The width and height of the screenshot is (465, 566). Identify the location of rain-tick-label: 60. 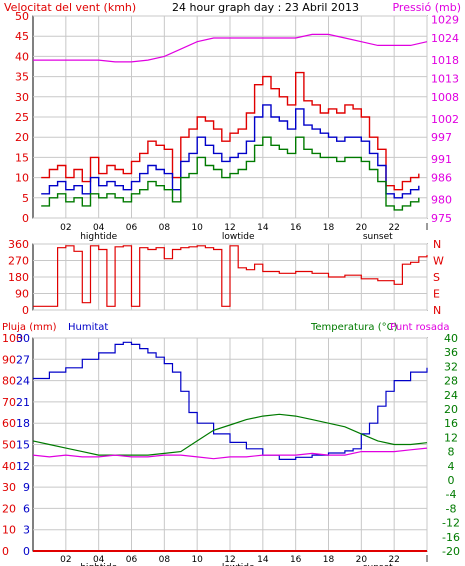
(9, 423).